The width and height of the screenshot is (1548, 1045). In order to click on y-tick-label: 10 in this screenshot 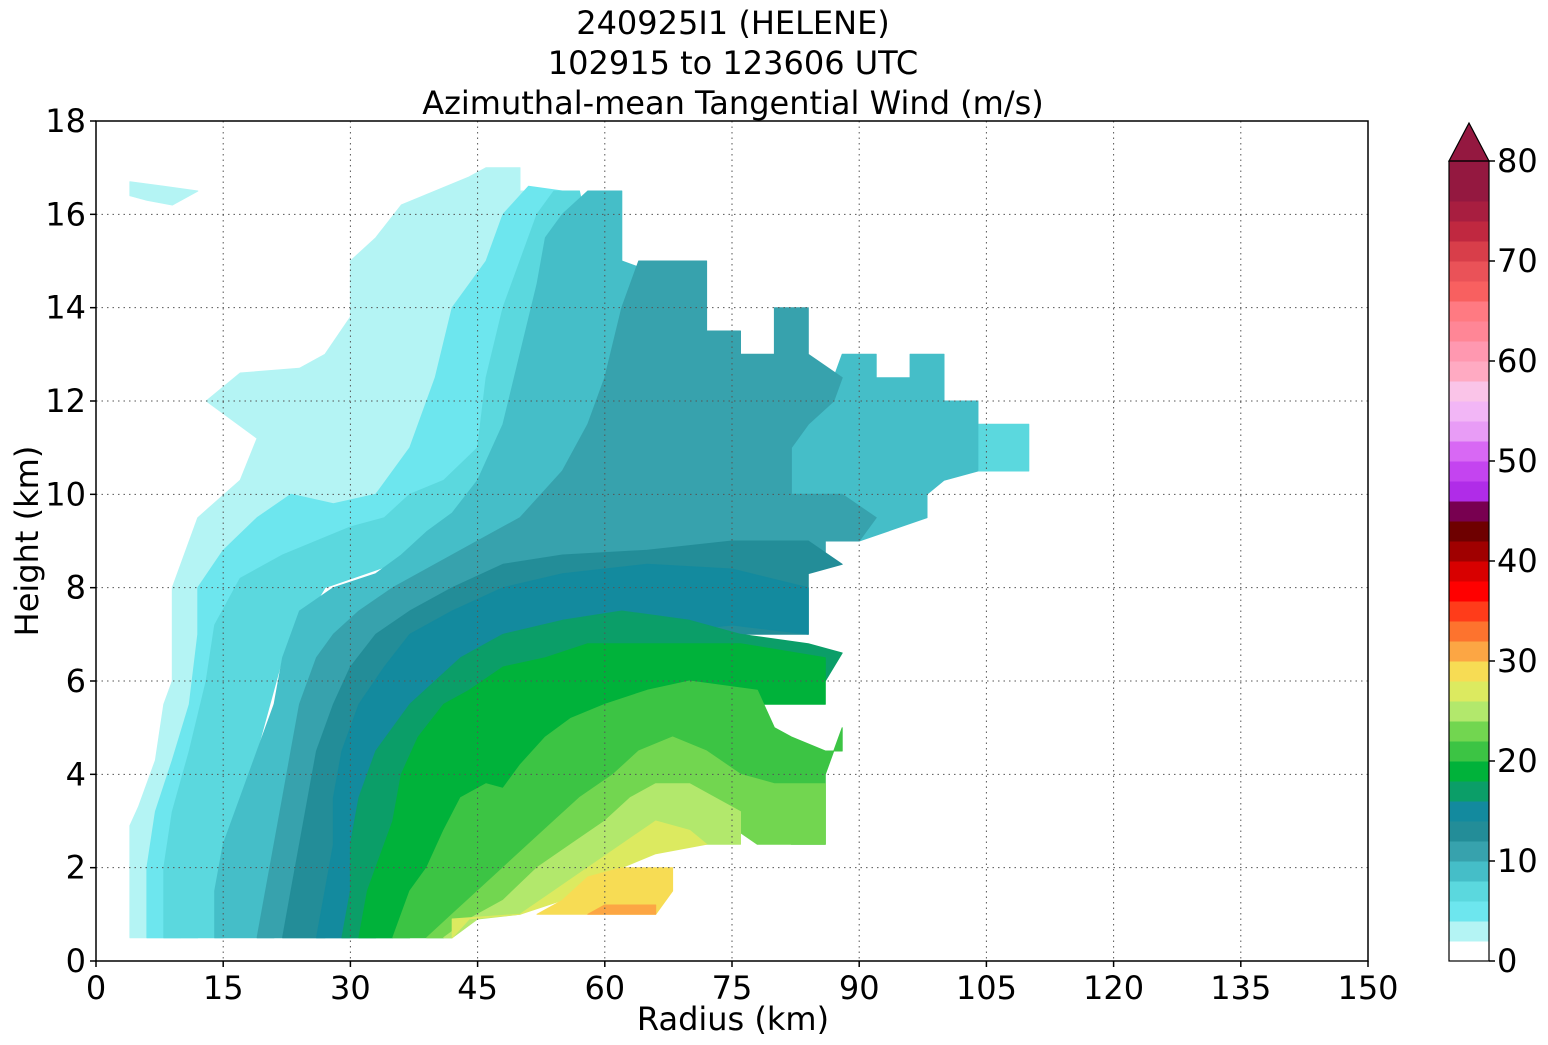, I will do `click(65, 494)`.